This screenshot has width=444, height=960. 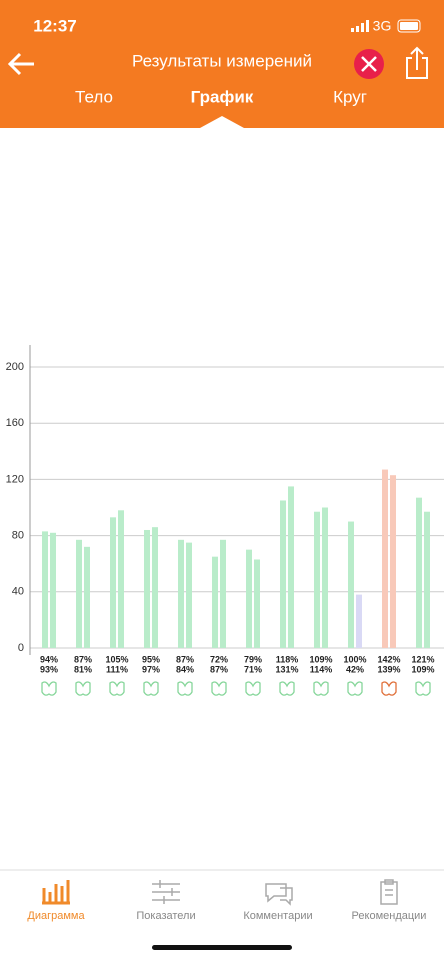 I want to click on back-button, so click(x=20, y=64).